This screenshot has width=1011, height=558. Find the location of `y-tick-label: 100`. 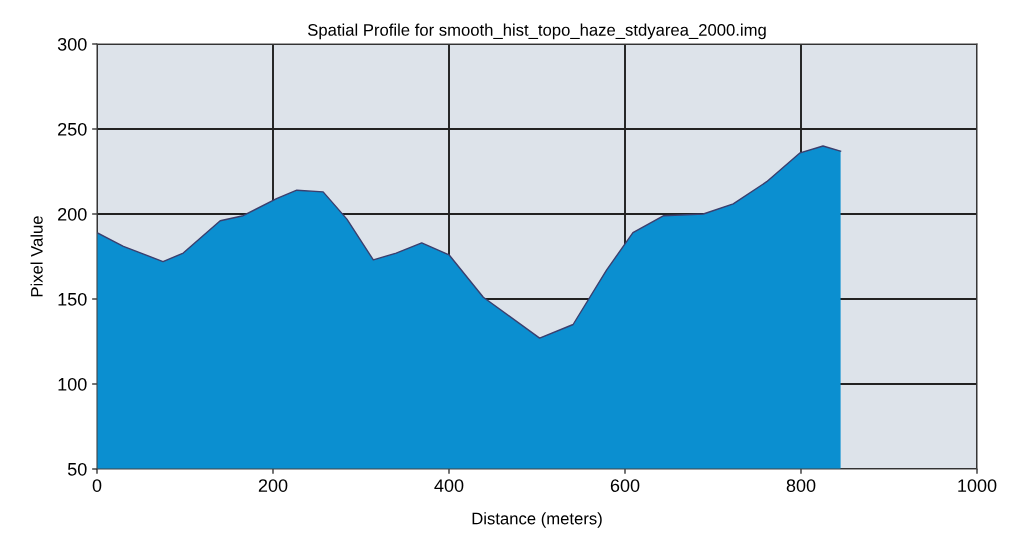

y-tick-label: 100 is located at coordinates (72, 384).